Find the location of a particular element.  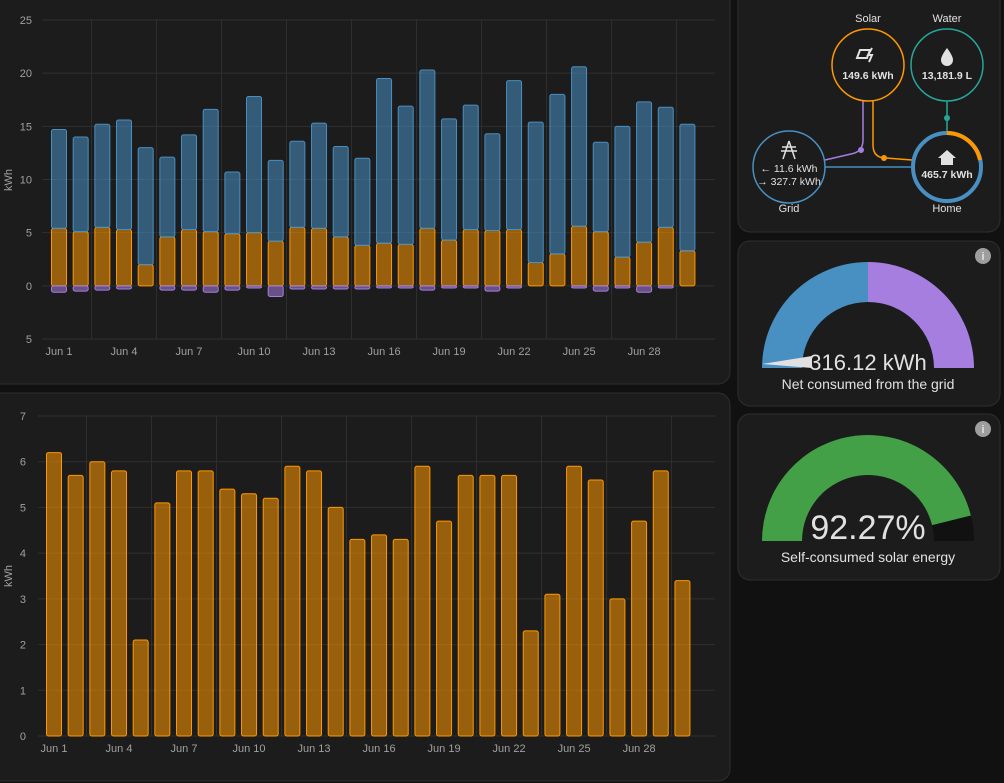

gauge: i 92.27% Self-consumed solar energy is located at coordinates (876, 493).